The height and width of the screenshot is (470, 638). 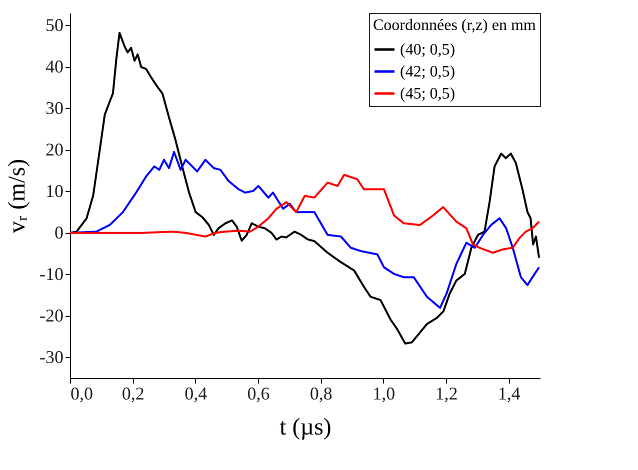 I want to click on legend-label: (42; 0,5), so click(x=428, y=72).